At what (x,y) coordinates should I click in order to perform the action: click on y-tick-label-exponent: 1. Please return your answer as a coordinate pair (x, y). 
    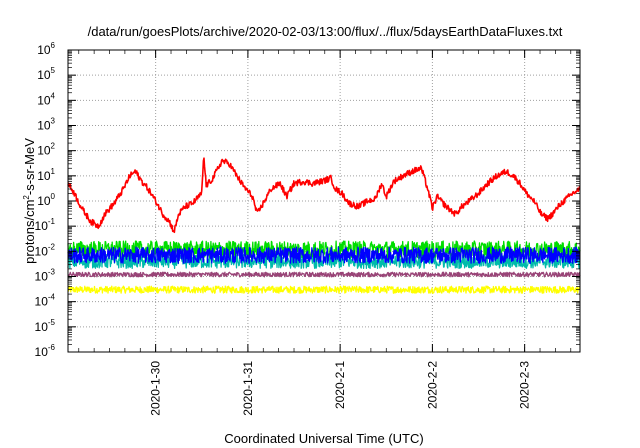
    Looking at the image, I should click on (53, 171).